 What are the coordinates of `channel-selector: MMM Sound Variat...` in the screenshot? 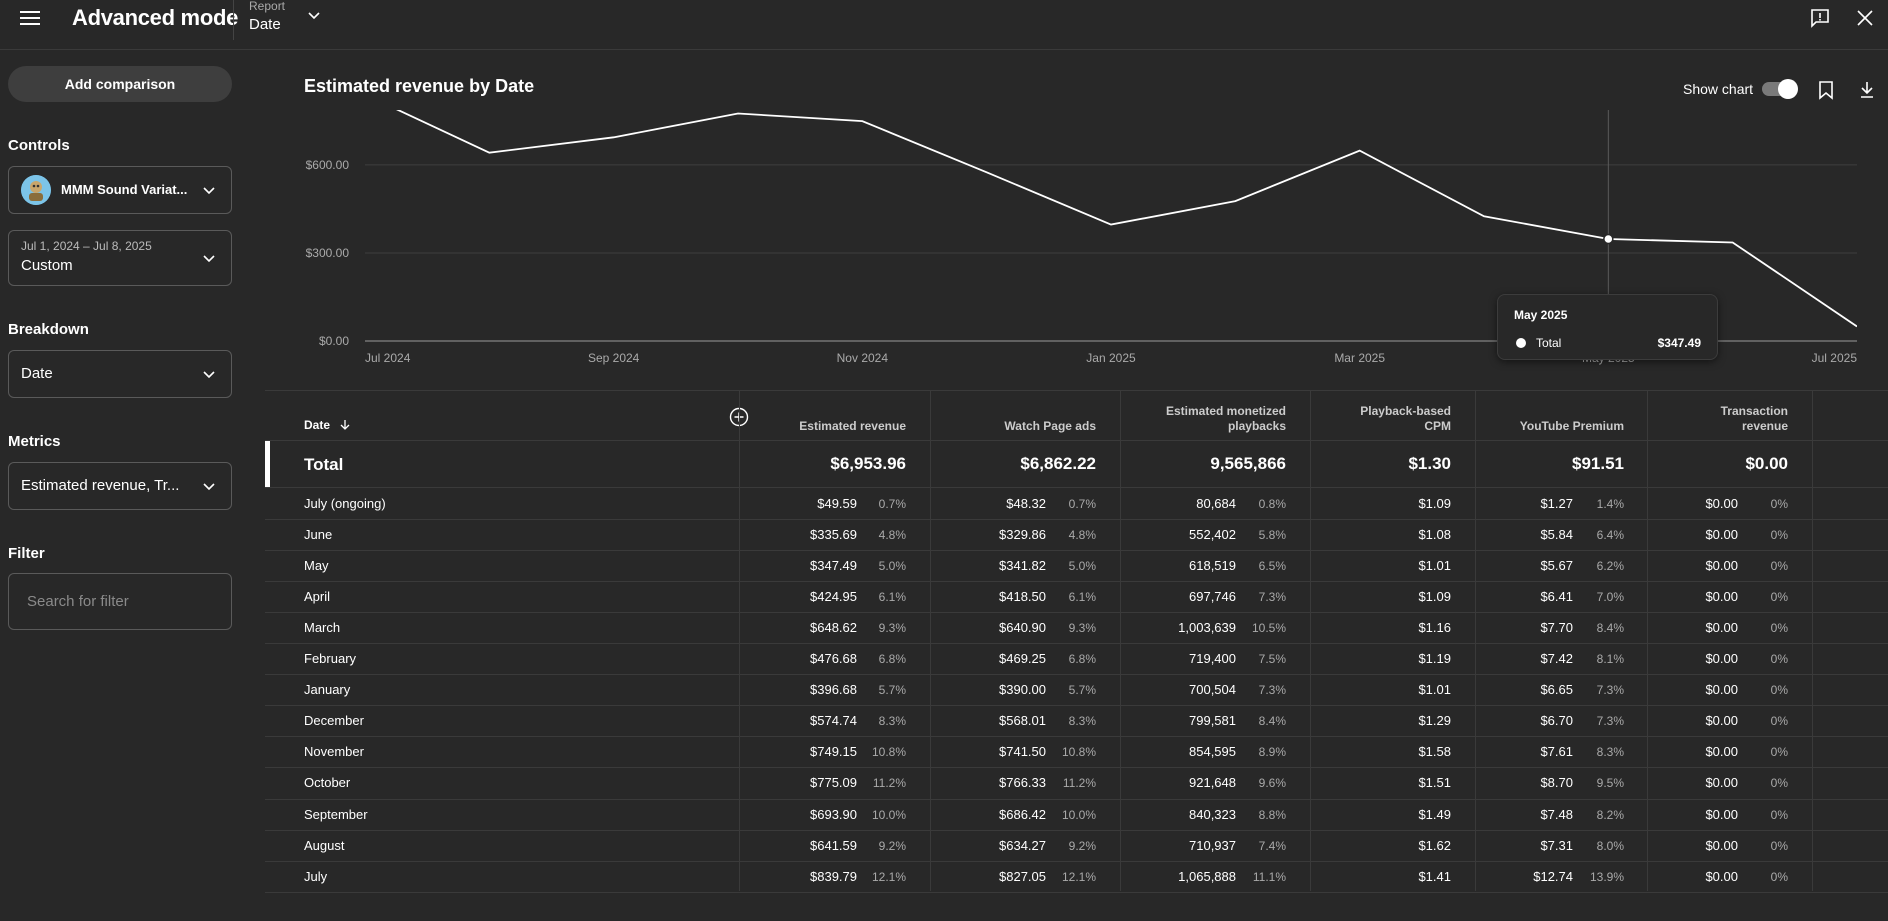 It's located at (120, 190).